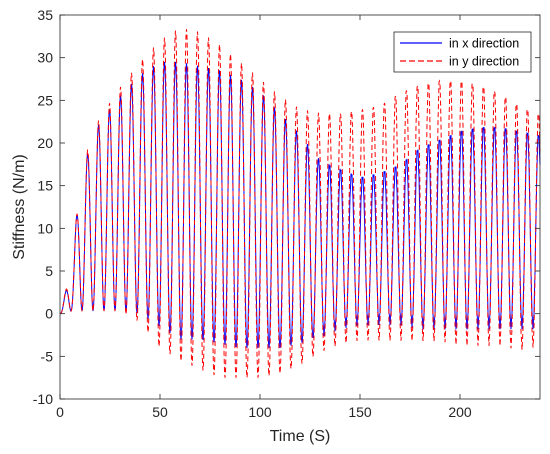  I want to click on x-tick-label: 0, so click(60, 412).